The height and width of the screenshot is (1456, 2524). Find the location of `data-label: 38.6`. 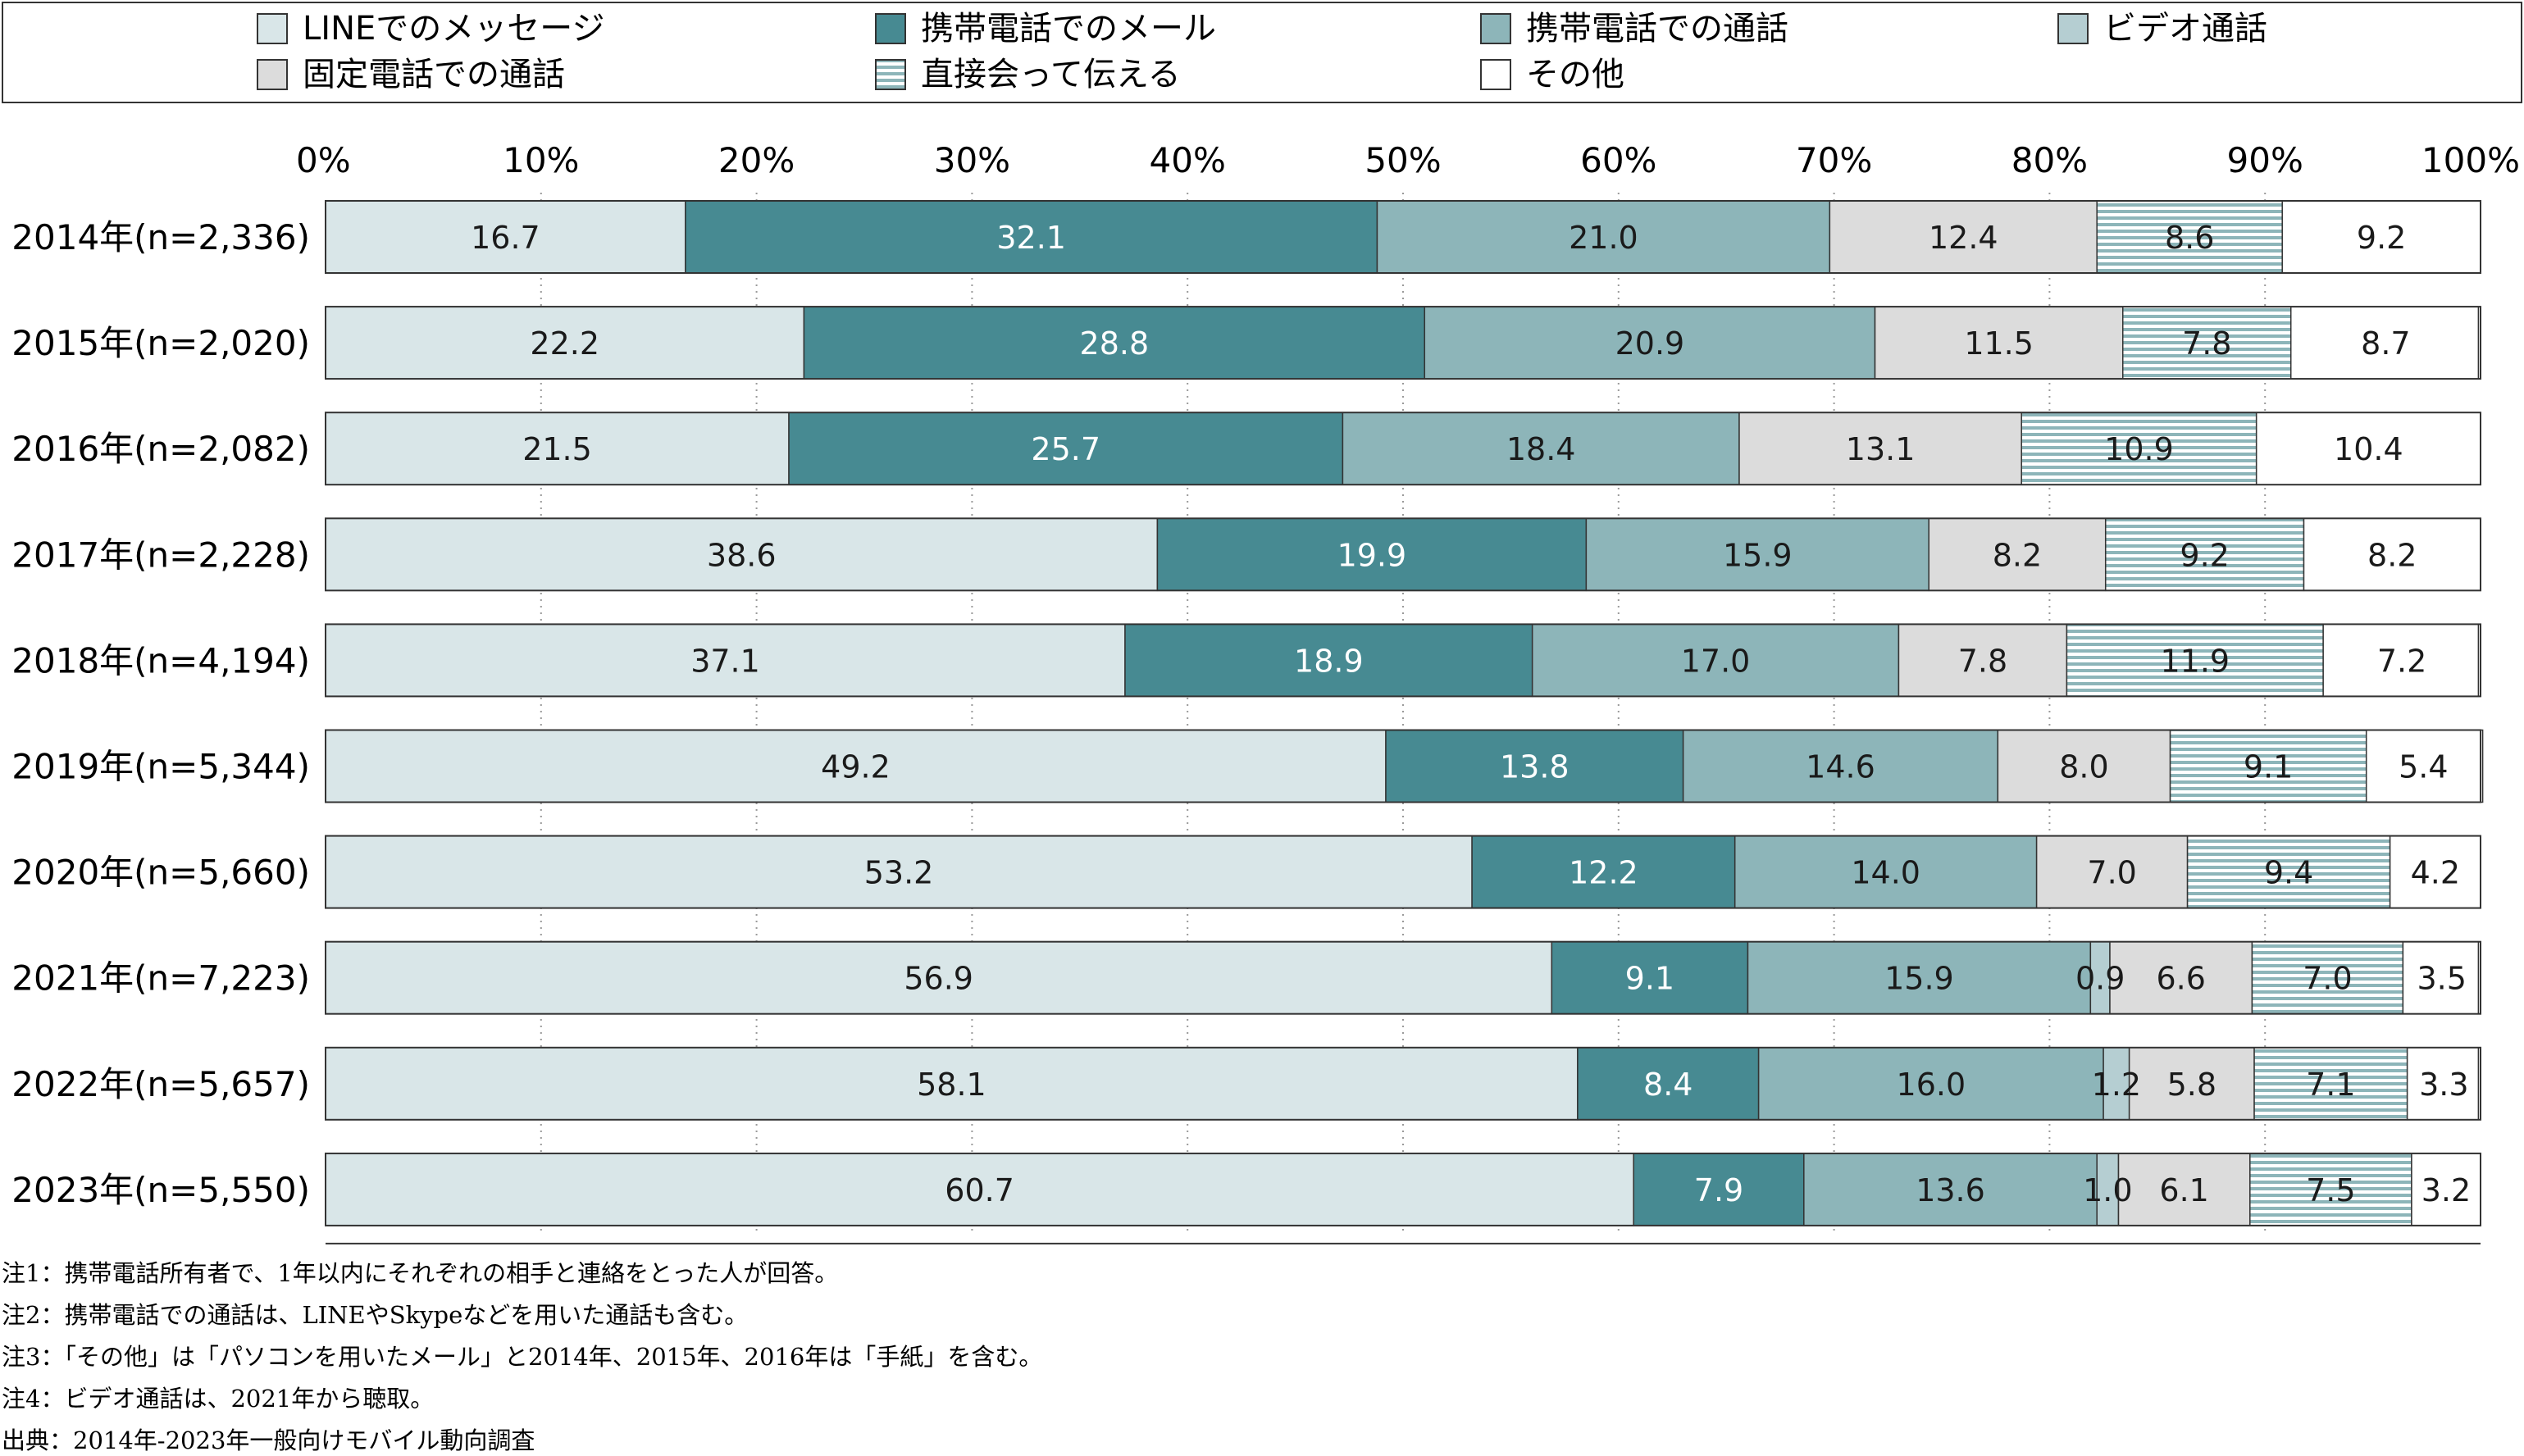

data-label: 38.6 is located at coordinates (742, 555).